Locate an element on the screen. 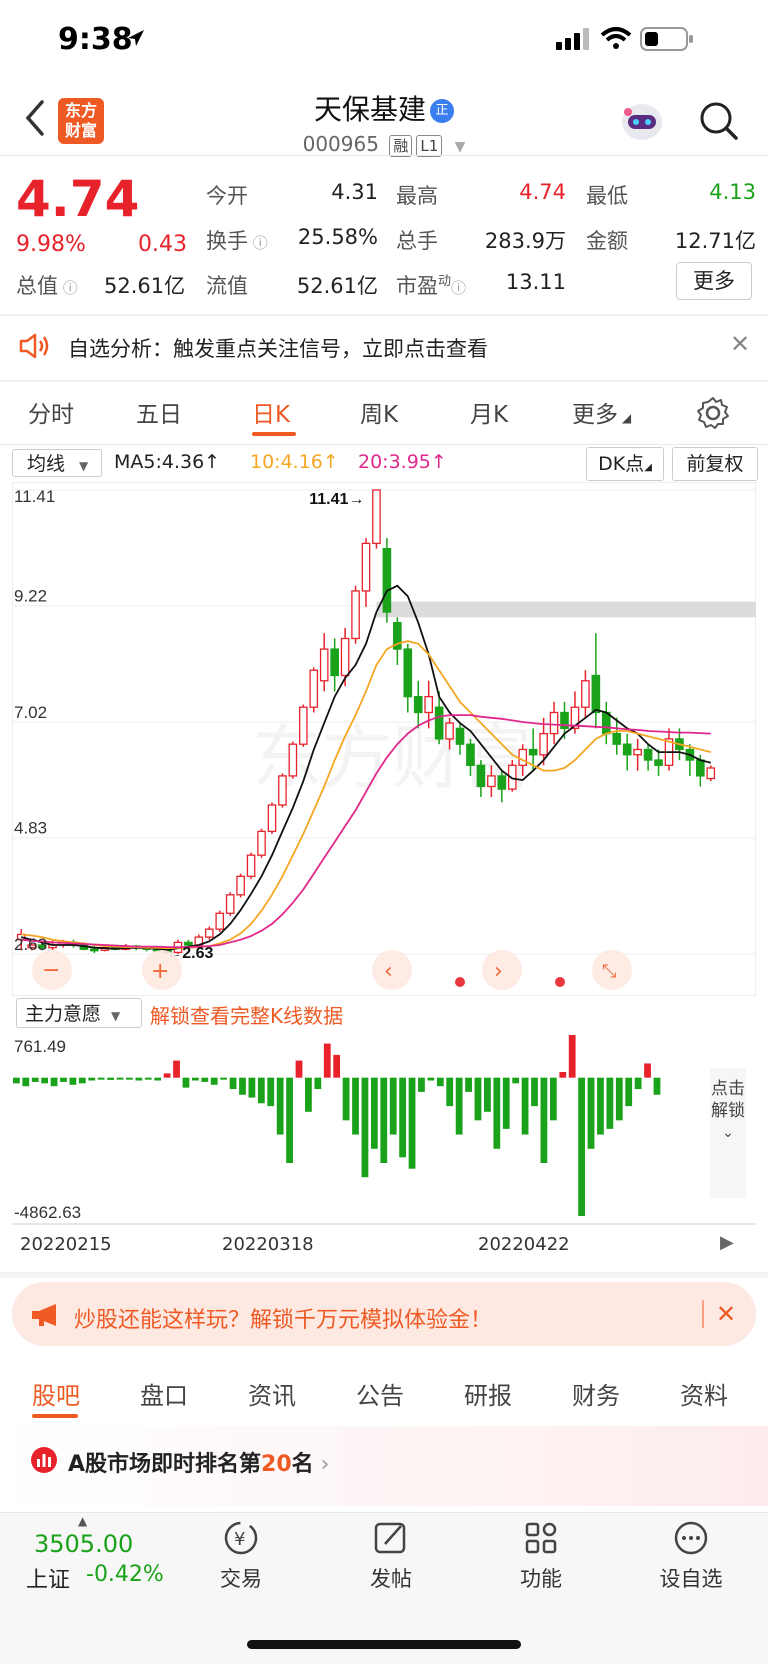 Image resolution: width=768 pixels, height=1664 pixels. tab-profile: 资料 is located at coordinates (704, 1396).